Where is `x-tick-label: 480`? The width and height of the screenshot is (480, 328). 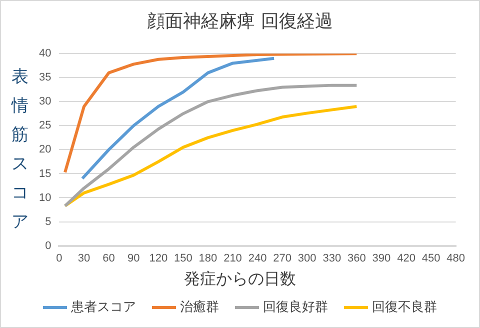
x-tick-label: 480 is located at coordinates (456, 258).